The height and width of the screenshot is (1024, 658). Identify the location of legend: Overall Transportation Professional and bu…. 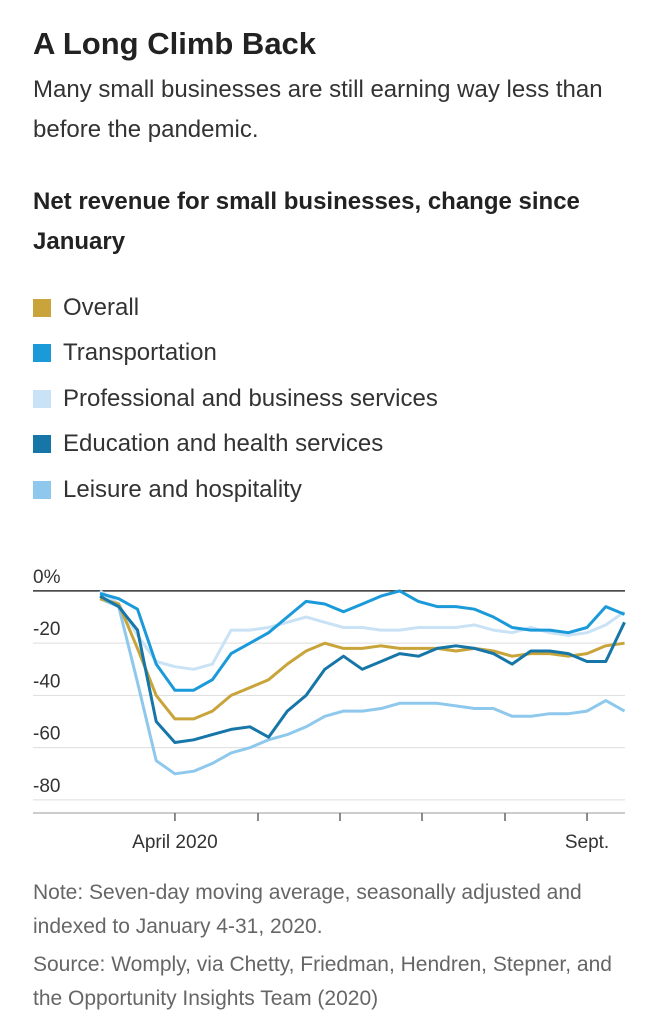
(235, 399).